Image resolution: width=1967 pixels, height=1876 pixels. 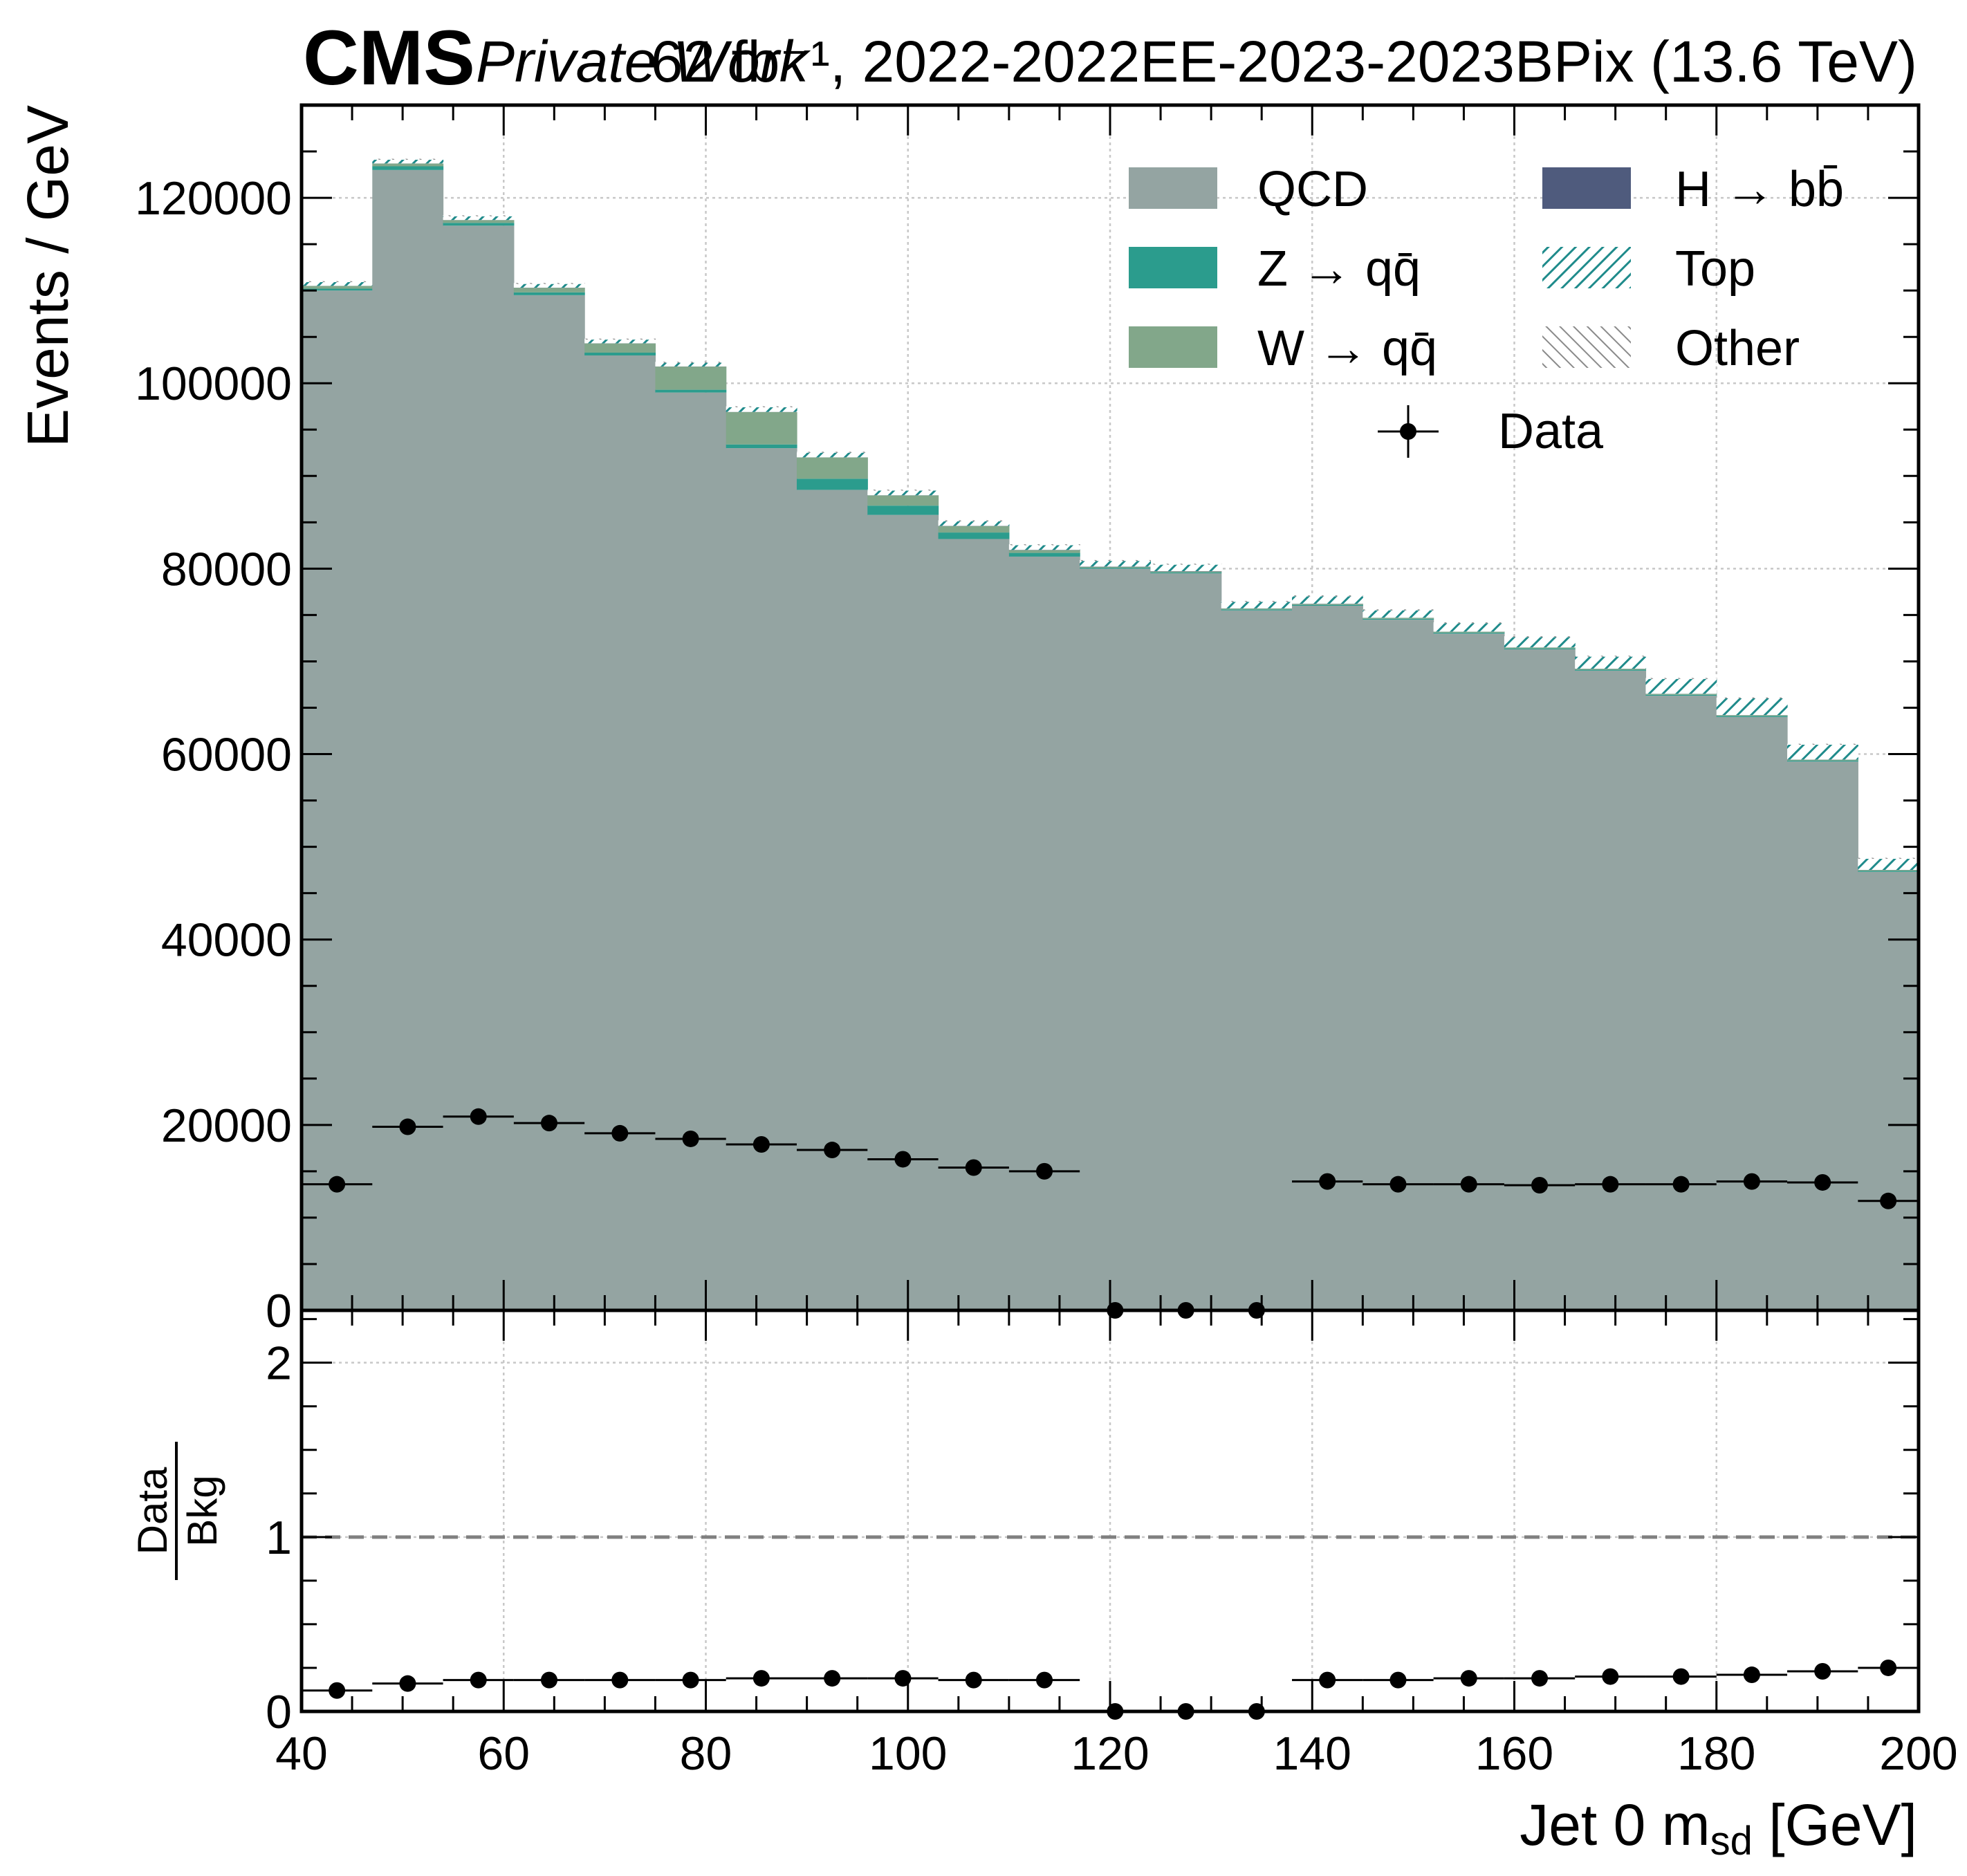 What do you see at coordinates (152, 1510) in the screenshot?
I see `ratio-y-numerator: Data` at bounding box center [152, 1510].